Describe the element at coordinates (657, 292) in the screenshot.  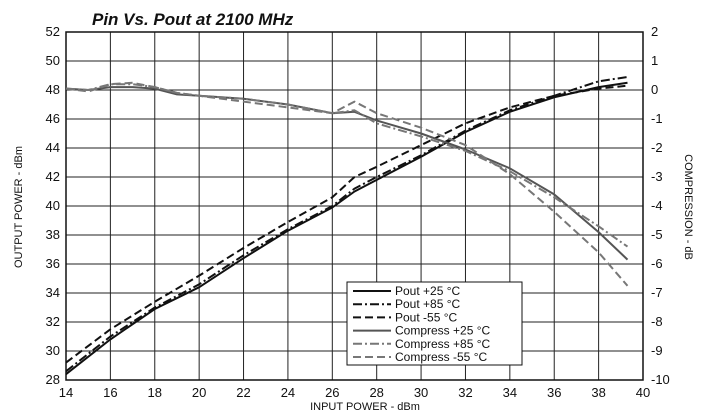
I see `y-right-tick-label: -7` at that location.